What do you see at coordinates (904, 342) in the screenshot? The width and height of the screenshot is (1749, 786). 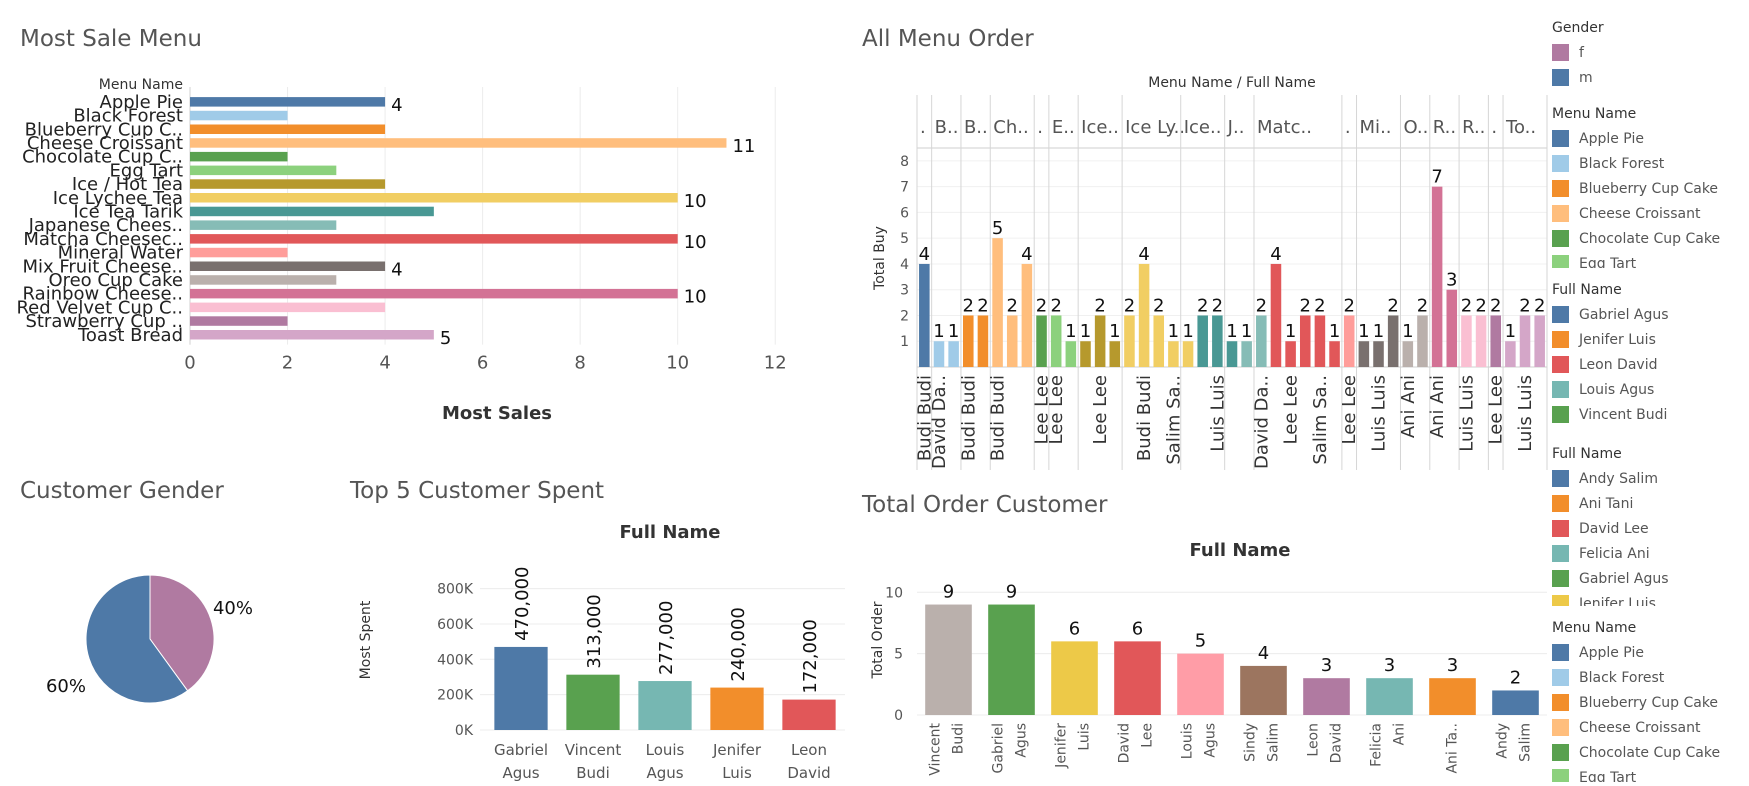 I see `y-tick-label: 1` at bounding box center [904, 342].